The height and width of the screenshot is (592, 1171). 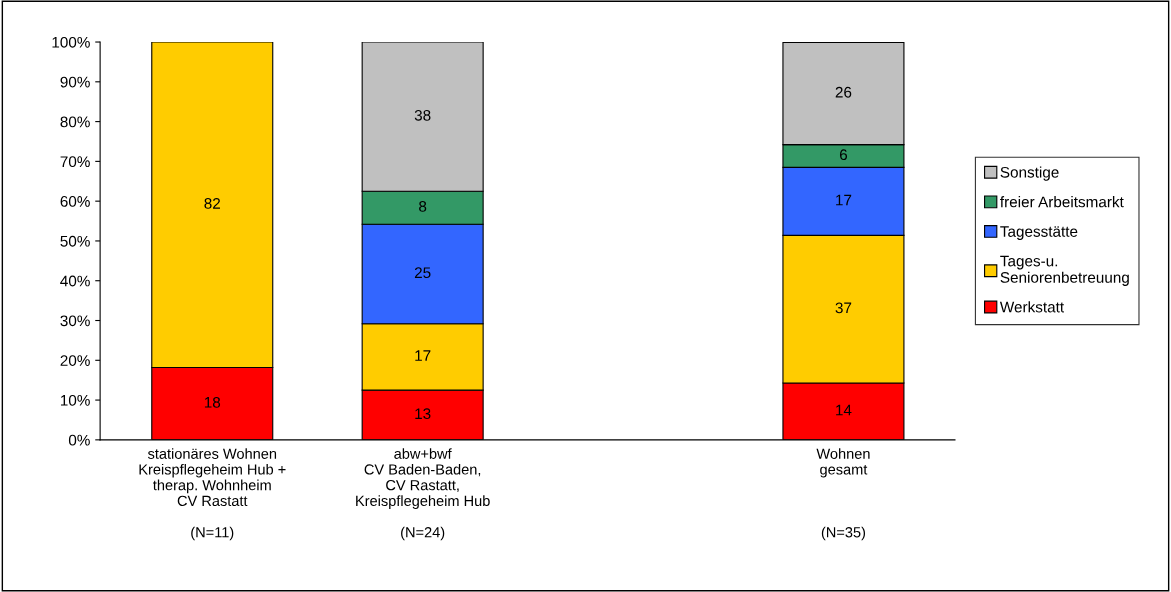 What do you see at coordinates (423, 206) in the screenshot?
I see `data-label: 8` at bounding box center [423, 206].